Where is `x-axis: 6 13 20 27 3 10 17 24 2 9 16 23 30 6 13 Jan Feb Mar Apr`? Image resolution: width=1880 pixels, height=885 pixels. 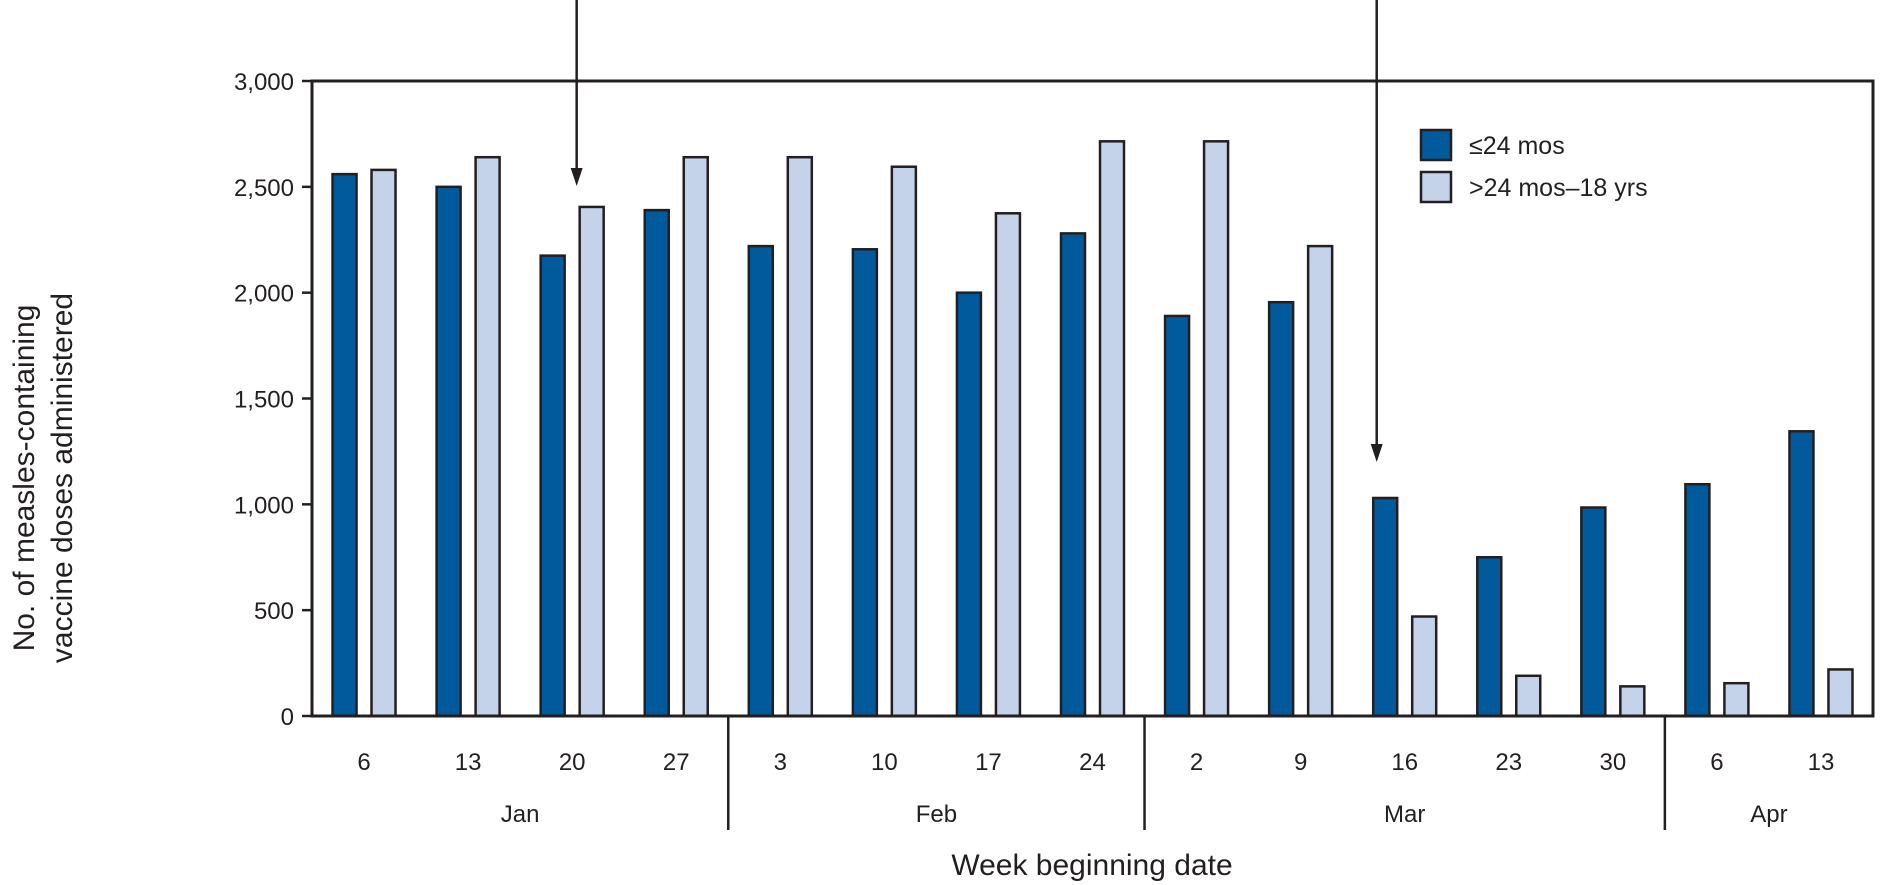
x-axis: 6 13 20 27 3 10 17 24 2 9 16 23 30 6 13 Jan Feb Mar Apr is located at coordinates (1095, 773).